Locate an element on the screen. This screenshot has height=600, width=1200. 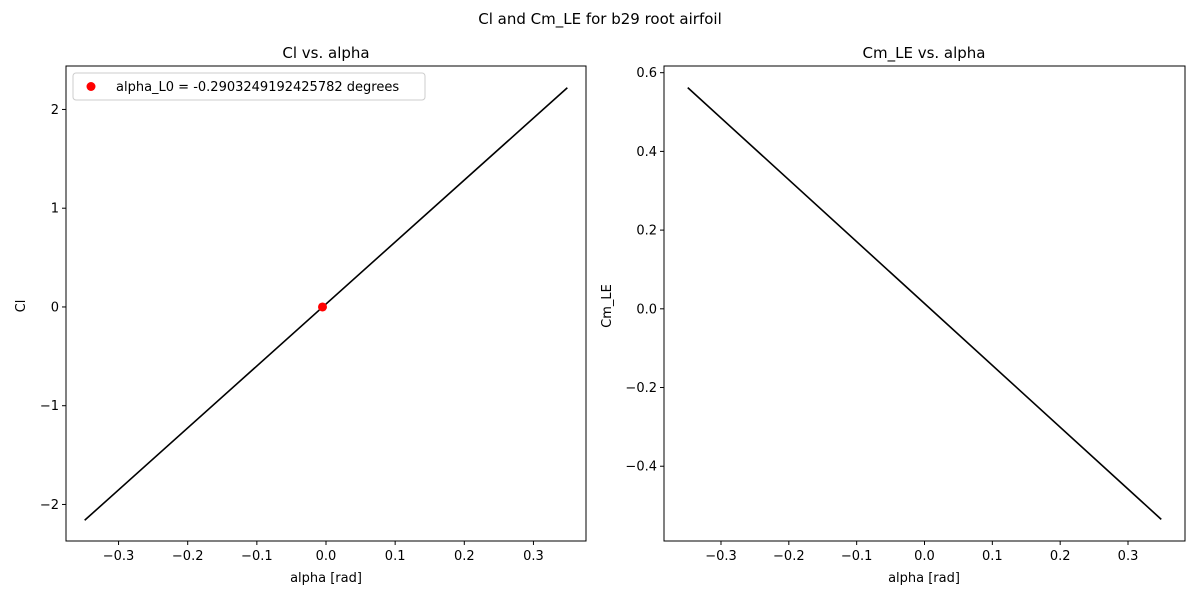
cm-ytick-label: −0.2 is located at coordinates (641, 388).